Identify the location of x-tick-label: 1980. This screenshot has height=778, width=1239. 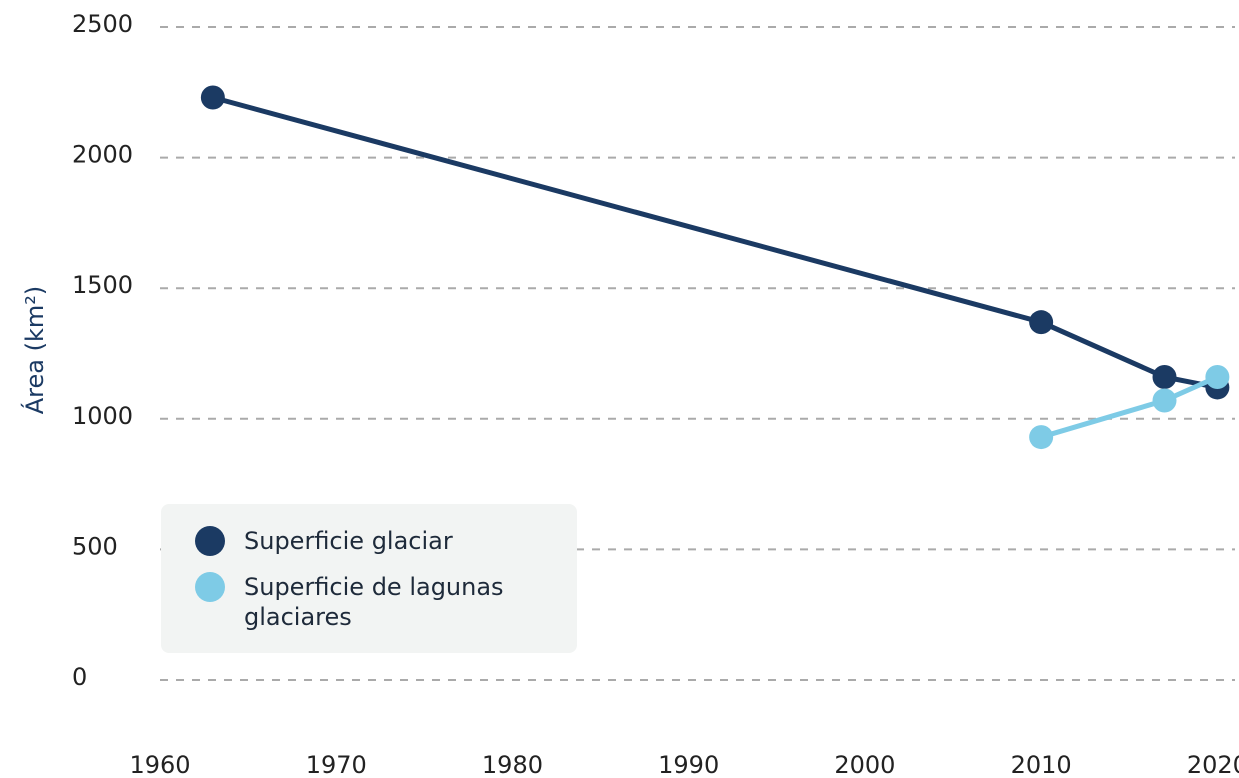
(512, 764).